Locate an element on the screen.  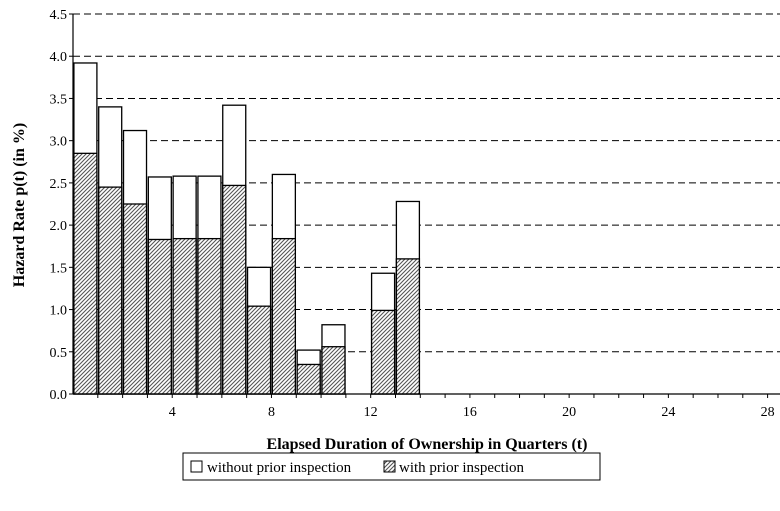
y-tick-label: 0.0 is located at coordinates (59, 395).